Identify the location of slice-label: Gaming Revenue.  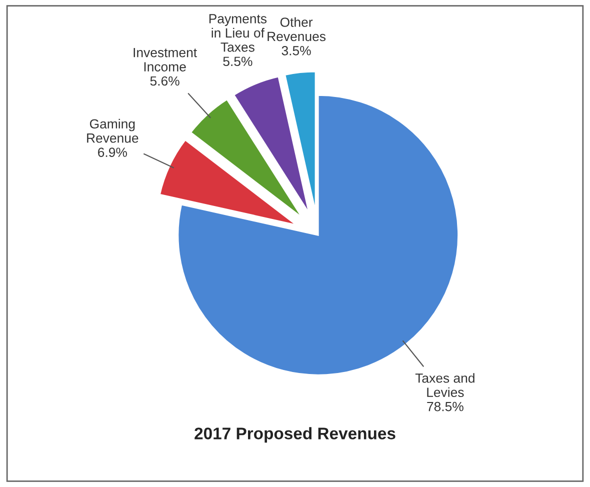
(112, 130).